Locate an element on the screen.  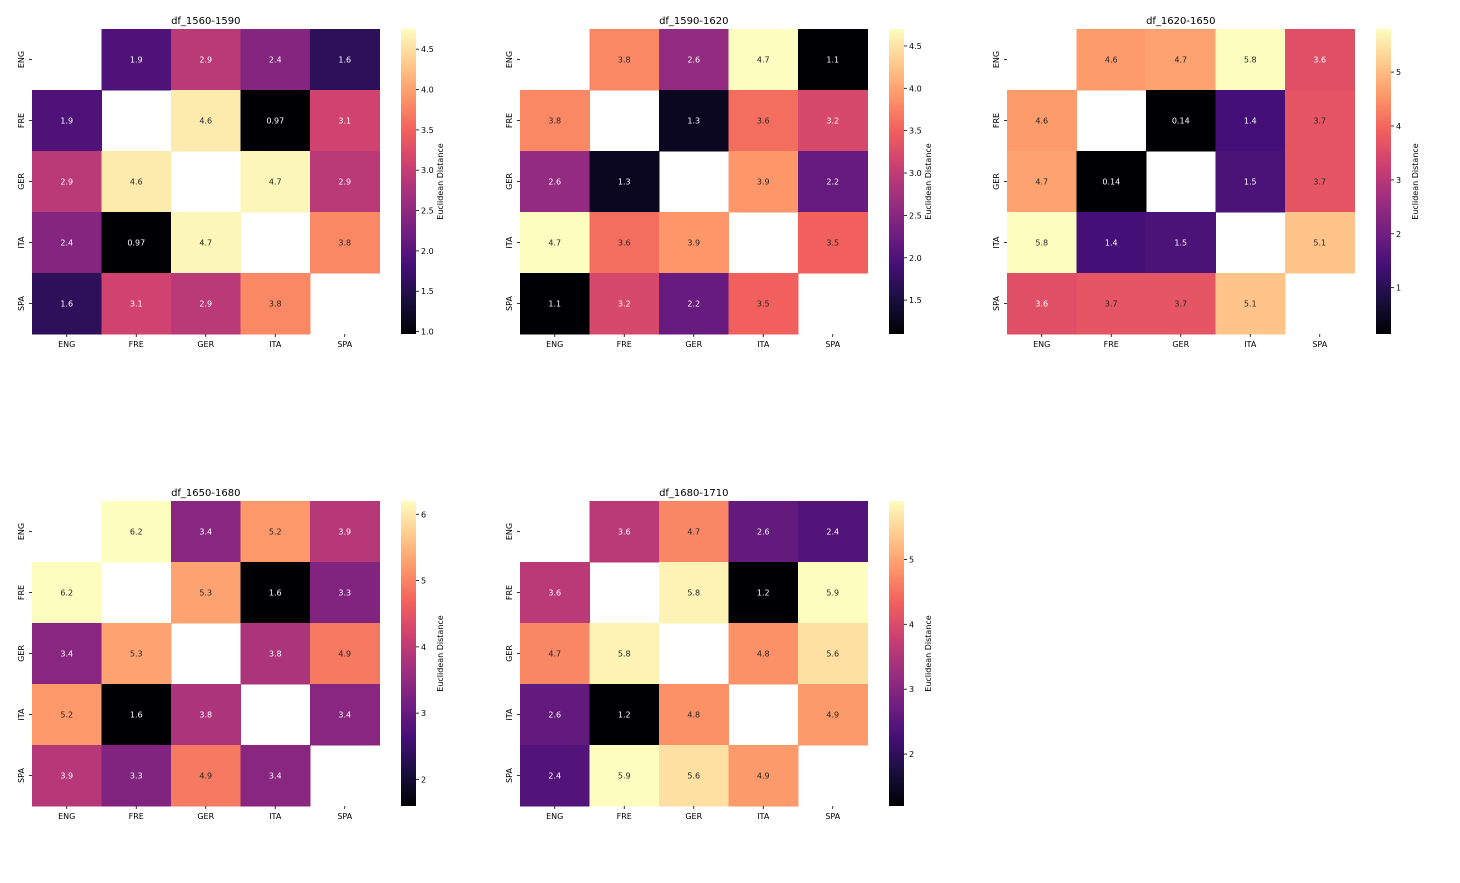
cell-value-label: 2.2 is located at coordinates (693, 304).